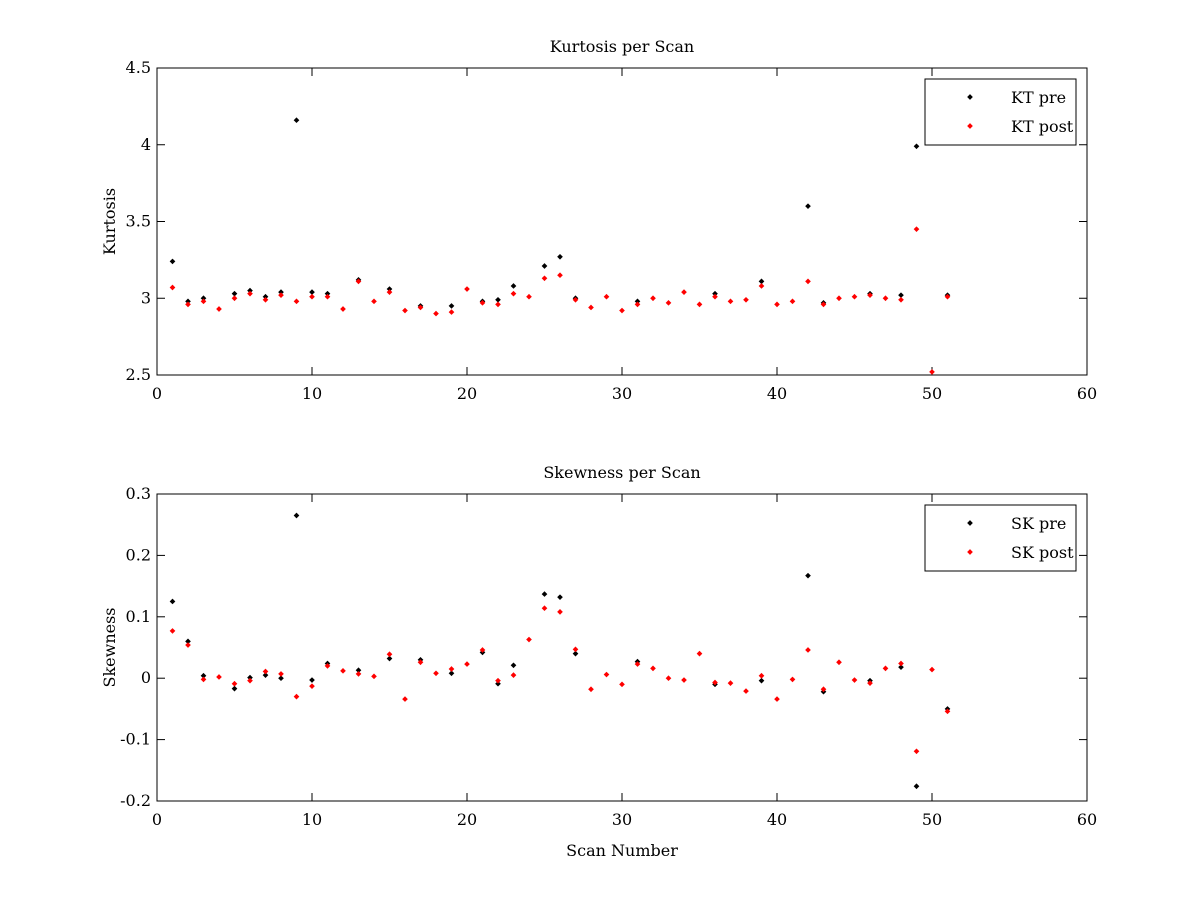  What do you see at coordinates (1087, 393) in the screenshot?
I see `kurtosis-x-tick-label: 60` at bounding box center [1087, 393].